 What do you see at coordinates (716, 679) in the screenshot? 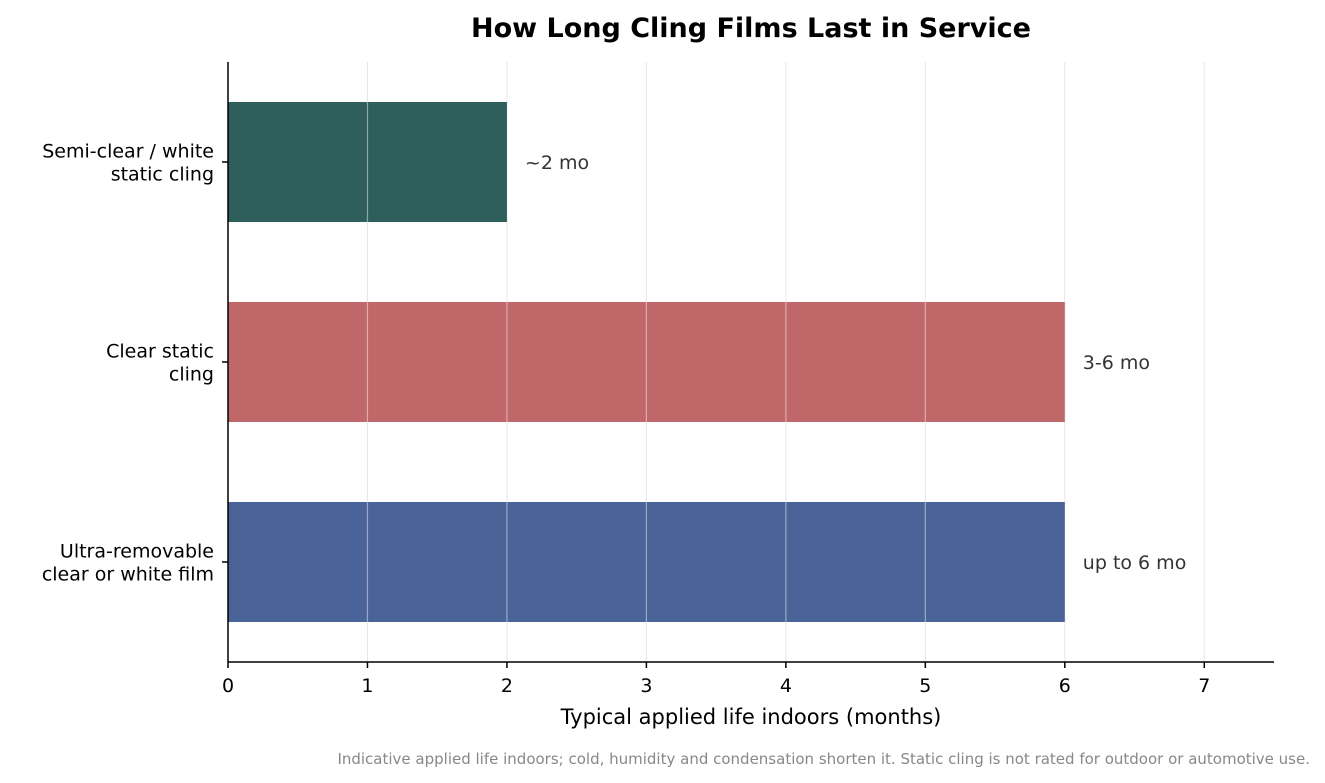
I see `x-ticks: 0 1 2 3 4 5 6 7` at bounding box center [716, 679].